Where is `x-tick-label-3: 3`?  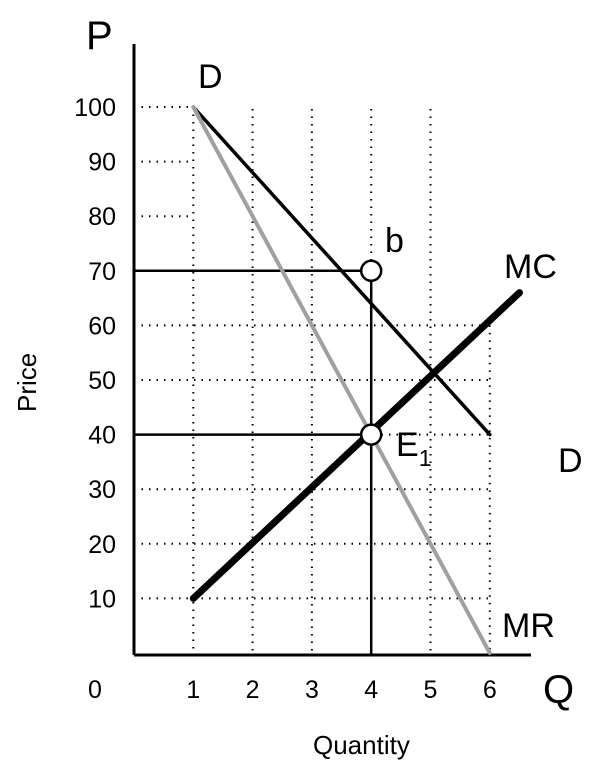
x-tick-label-3: 3 is located at coordinates (312, 690).